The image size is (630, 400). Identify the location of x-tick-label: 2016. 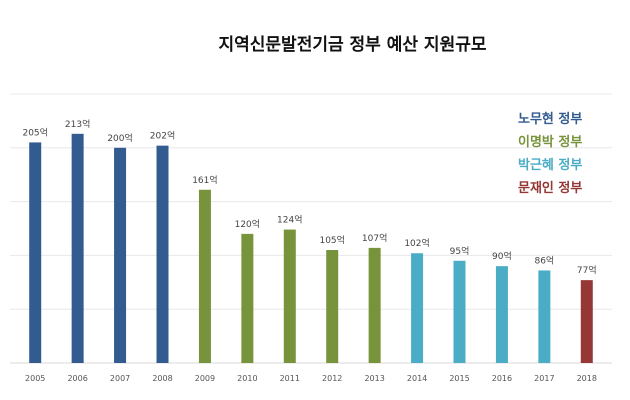
(502, 378).